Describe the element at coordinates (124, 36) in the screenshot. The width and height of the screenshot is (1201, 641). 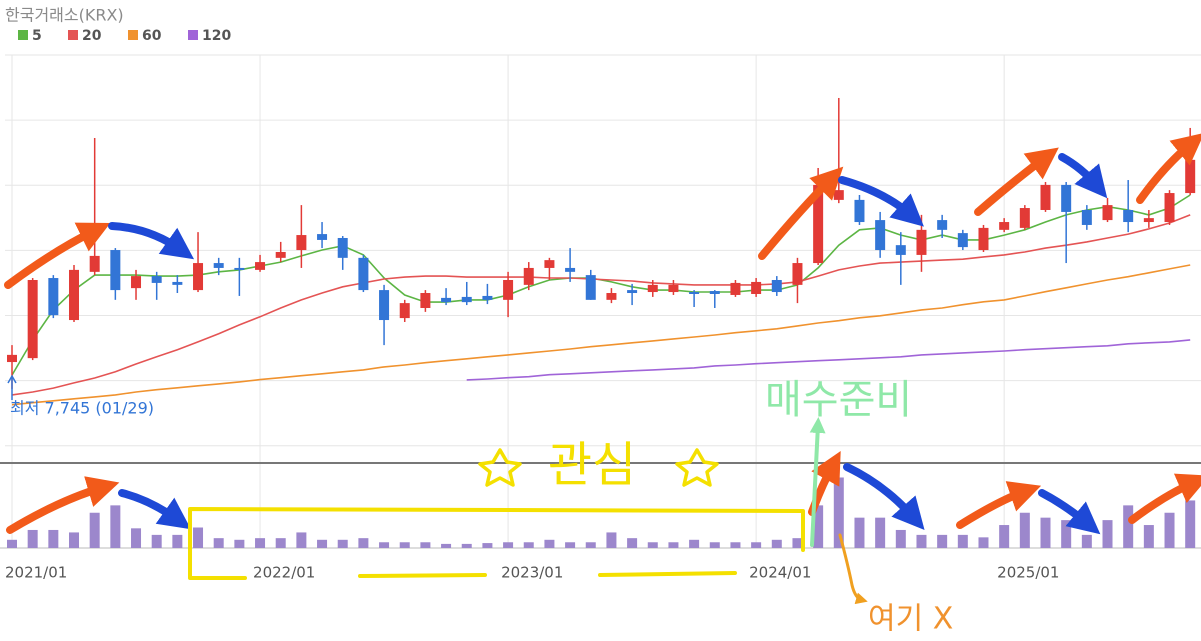
I see `legend: 5 20 60 120` at that location.